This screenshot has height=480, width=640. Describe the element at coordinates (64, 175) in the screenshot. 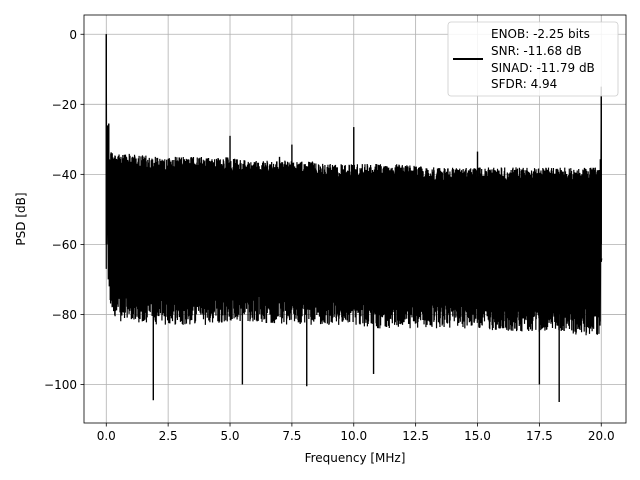

I see `y-tick-label: −40` at that location.